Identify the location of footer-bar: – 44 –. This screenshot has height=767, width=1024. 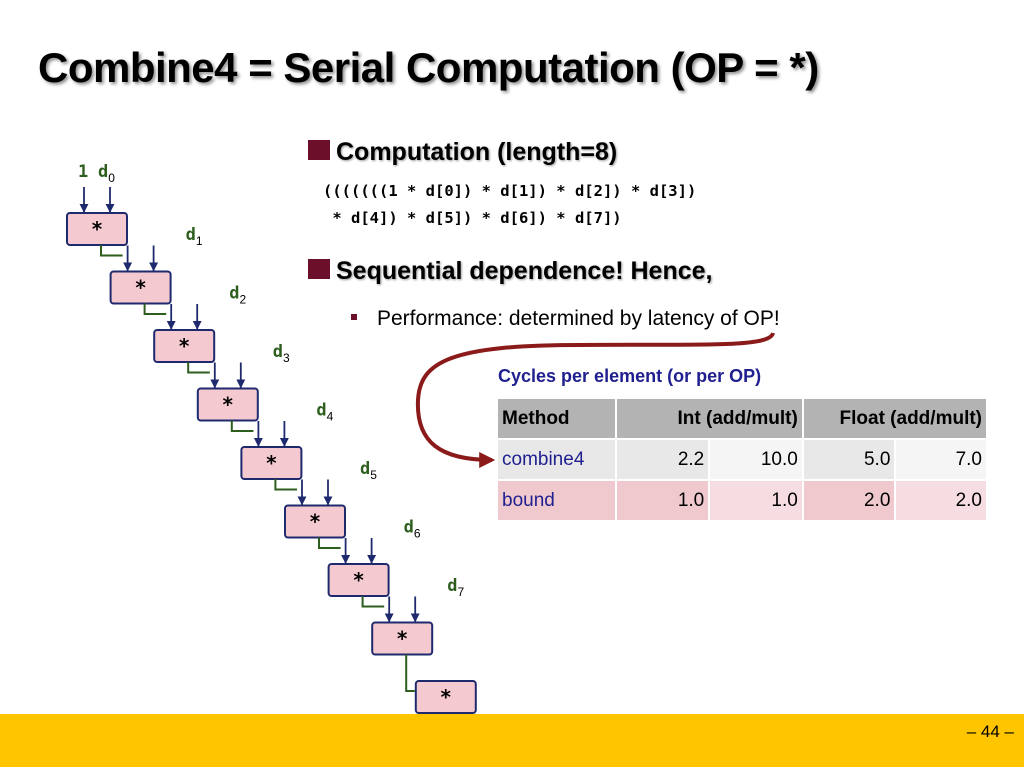
(512, 740).